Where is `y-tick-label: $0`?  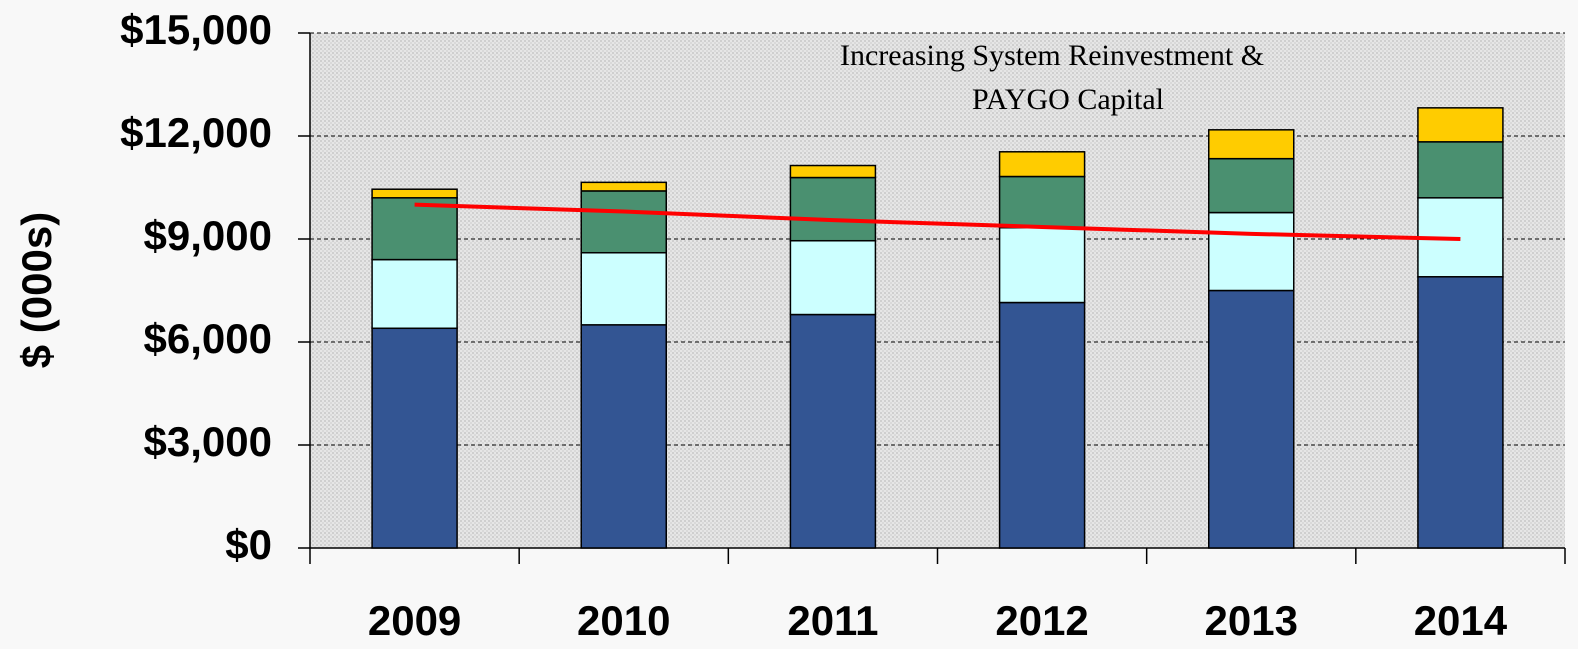 y-tick-label: $0 is located at coordinates (248, 544).